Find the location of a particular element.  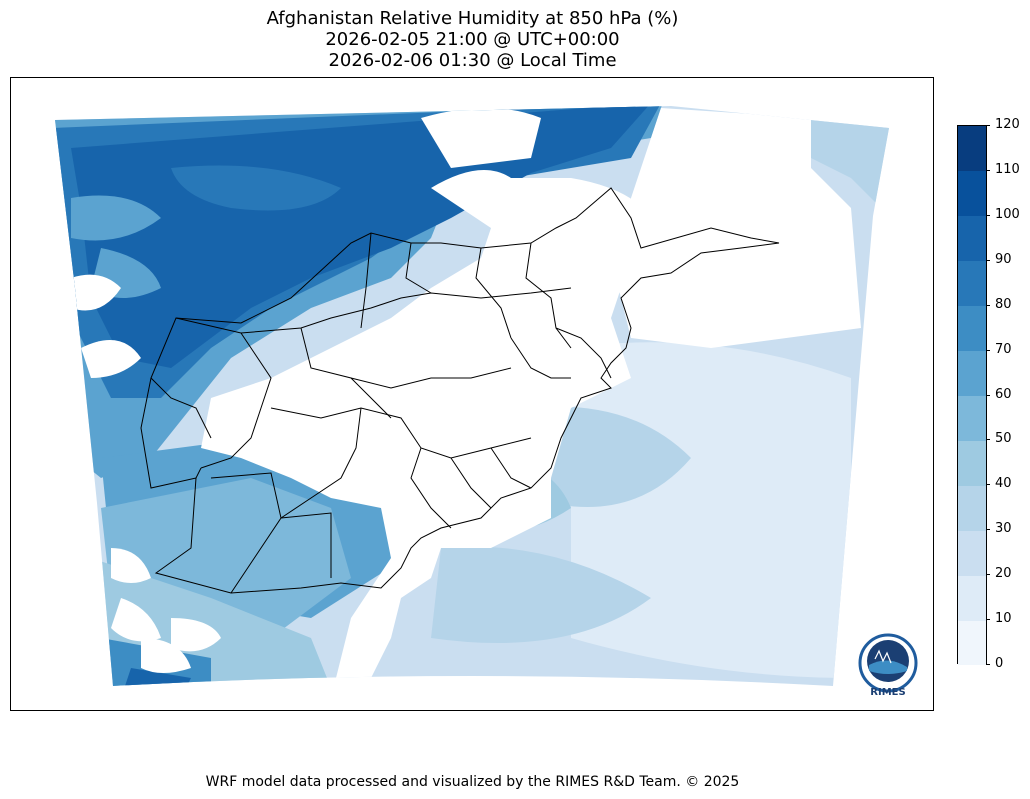

colorbar-tick-label: 10 is located at coordinates (999, 619).